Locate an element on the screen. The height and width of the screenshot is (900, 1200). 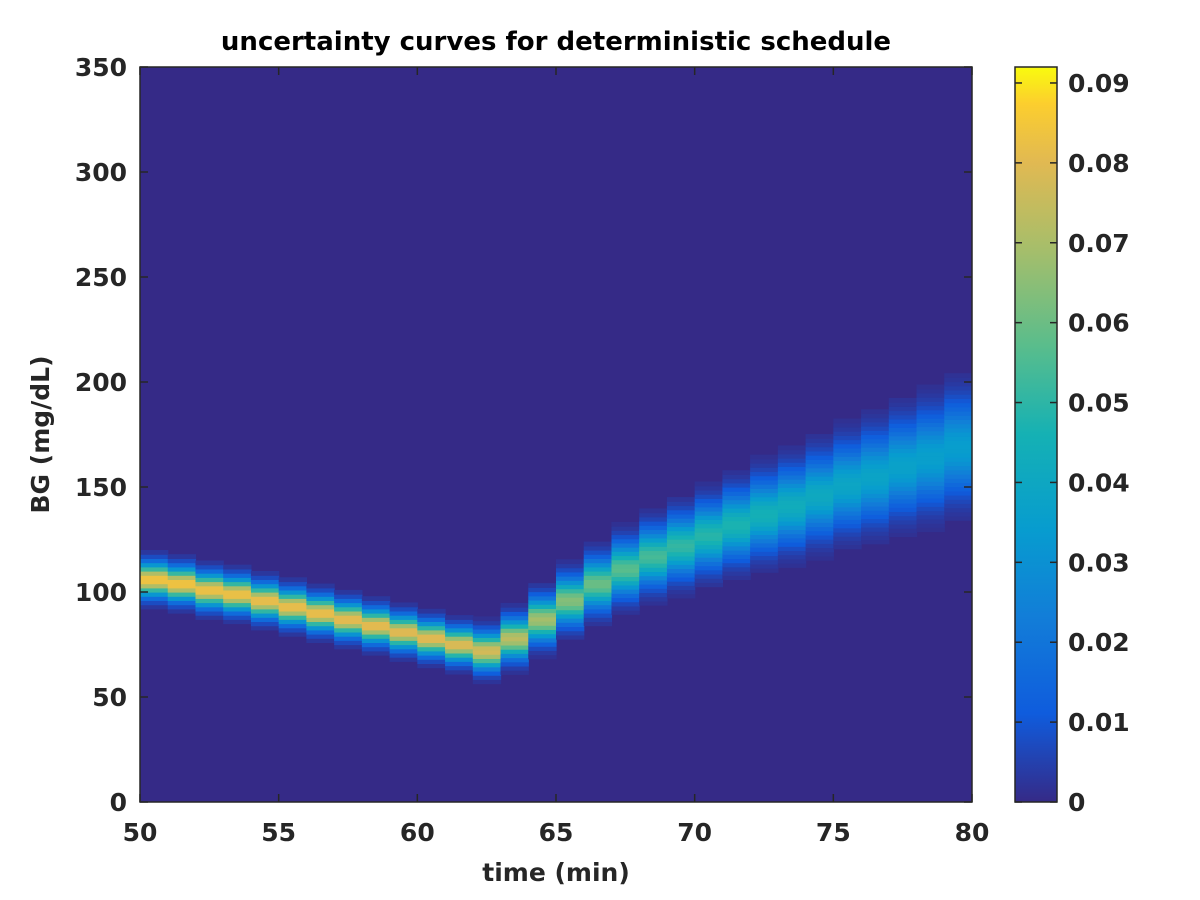
y-axis-label: BG (mg/dL) is located at coordinates (40, 434).